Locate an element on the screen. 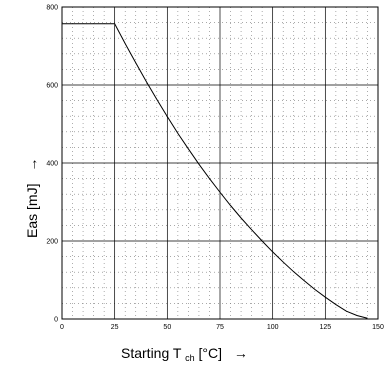  y-tick-label: 0 is located at coordinates (56, 320).